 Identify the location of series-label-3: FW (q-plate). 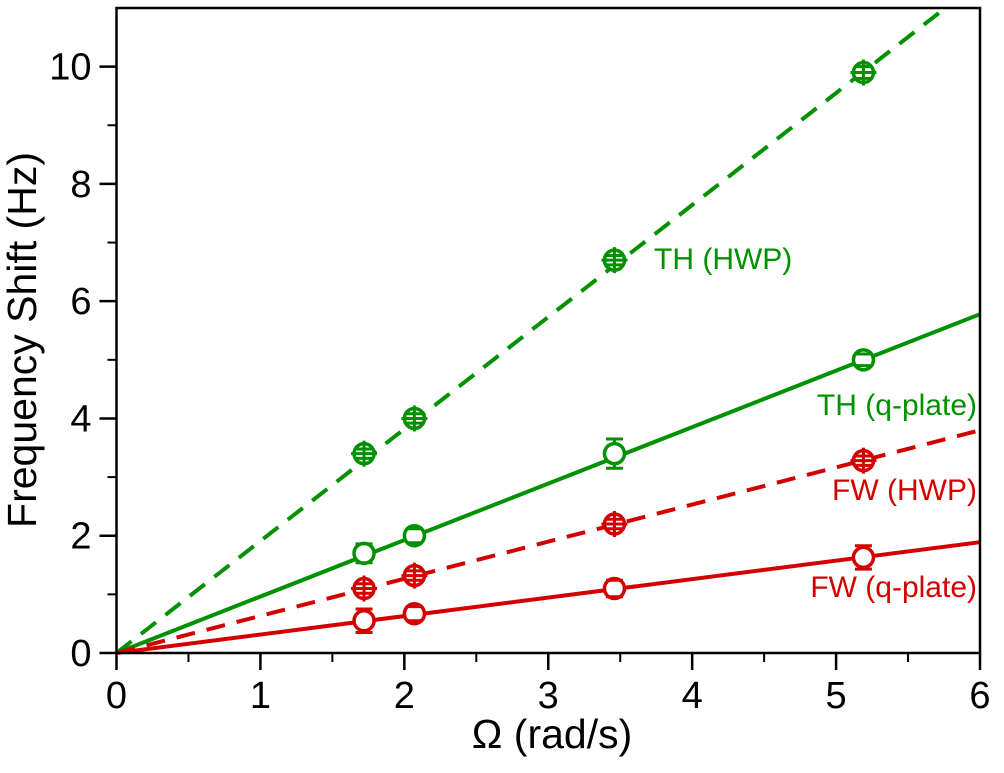
(893, 587).